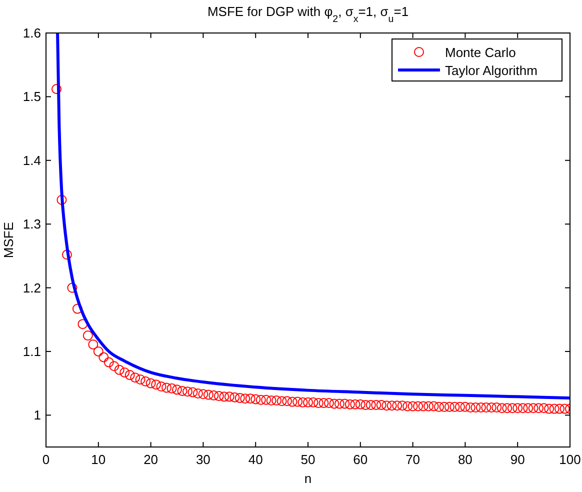 The image size is (582, 492). I want to click on x-tick-label: 40, so click(255, 459).